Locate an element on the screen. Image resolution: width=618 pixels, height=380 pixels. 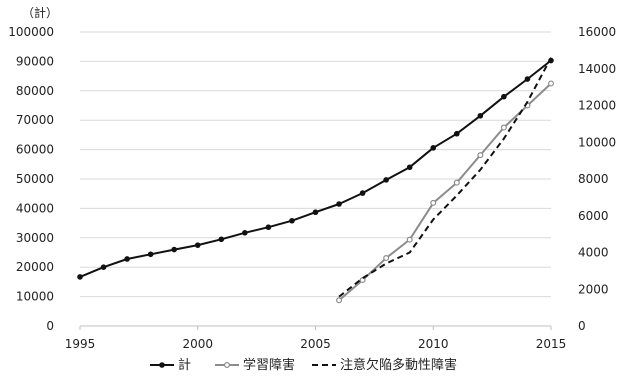
right-axis-ticks: 0 2000 4000 6000 8000 10000 12000 14000 16000 is located at coordinates (597, 179).